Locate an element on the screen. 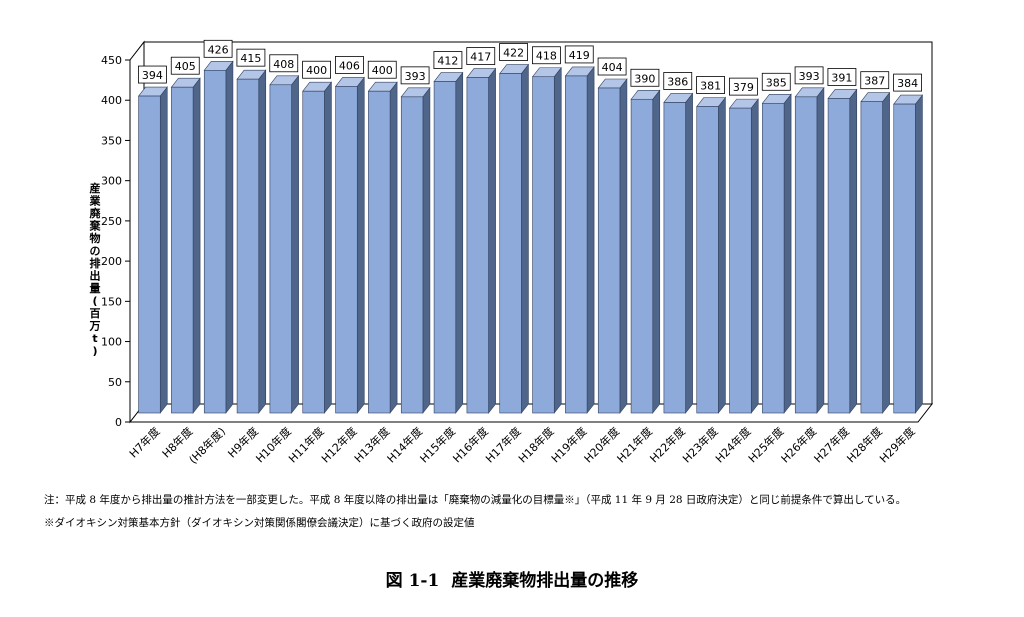 Image resolution: width=1024 pixels, height=617 pixels. data-label-text: 384 is located at coordinates (907, 83).